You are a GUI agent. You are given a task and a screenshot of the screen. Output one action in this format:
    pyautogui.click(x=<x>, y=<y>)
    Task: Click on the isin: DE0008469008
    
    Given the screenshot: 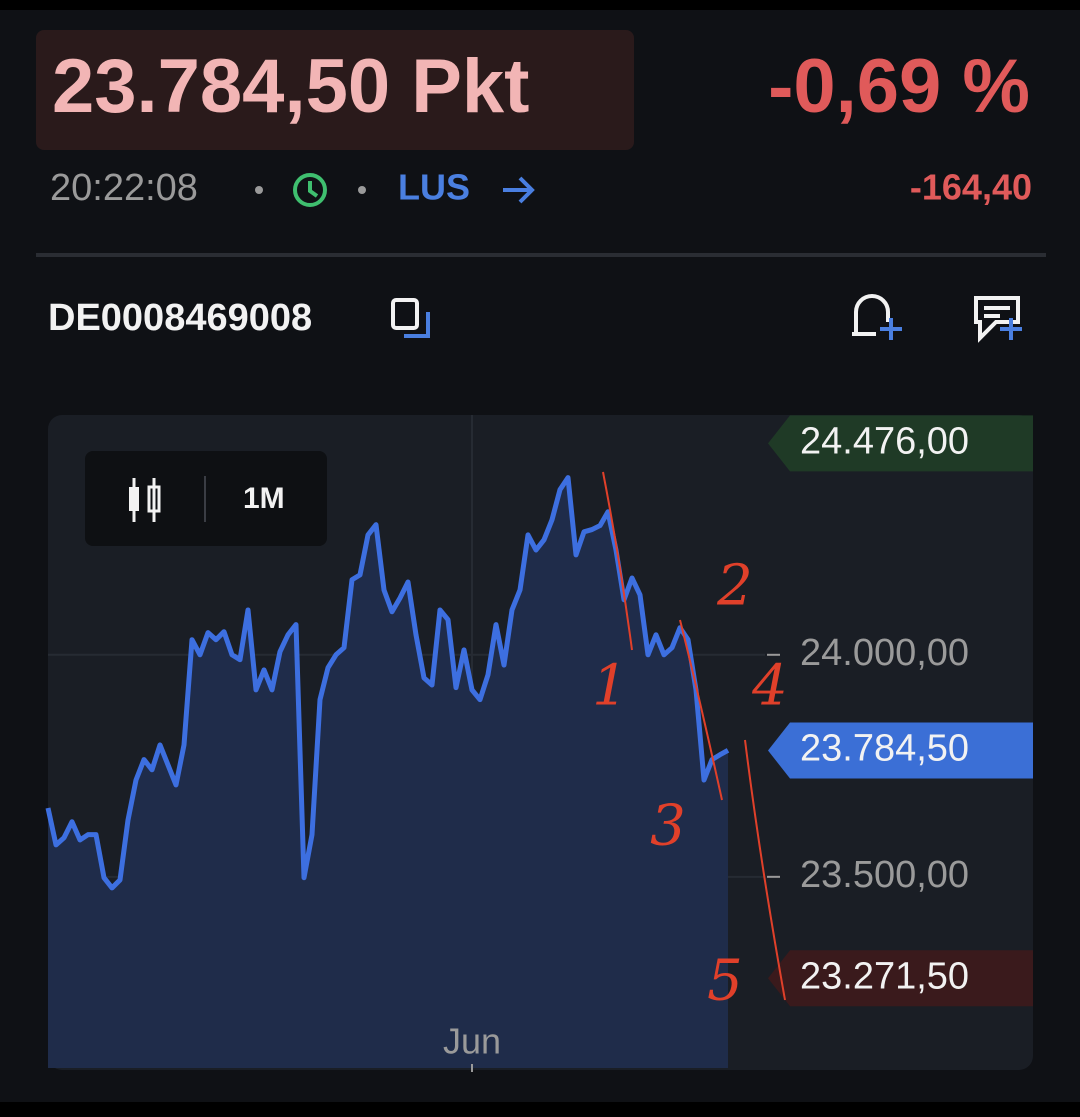 What is the action you would take?
    pyautogui.click(x=180, y=318)
    